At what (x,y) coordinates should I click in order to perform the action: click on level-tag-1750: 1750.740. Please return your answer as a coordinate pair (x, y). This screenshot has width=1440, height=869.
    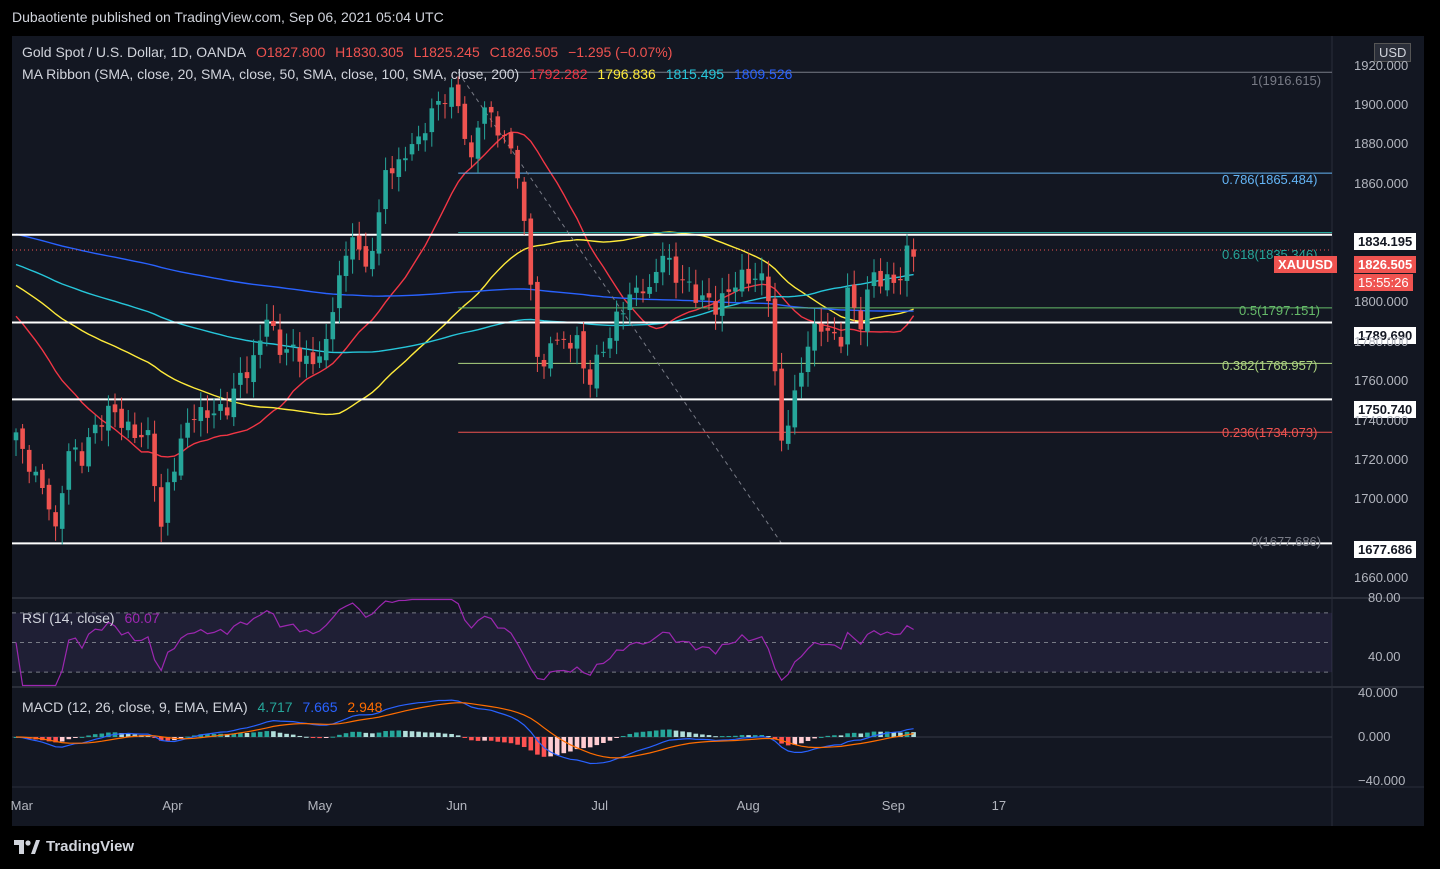
    Looking at the image, I should click on (1385, 409).